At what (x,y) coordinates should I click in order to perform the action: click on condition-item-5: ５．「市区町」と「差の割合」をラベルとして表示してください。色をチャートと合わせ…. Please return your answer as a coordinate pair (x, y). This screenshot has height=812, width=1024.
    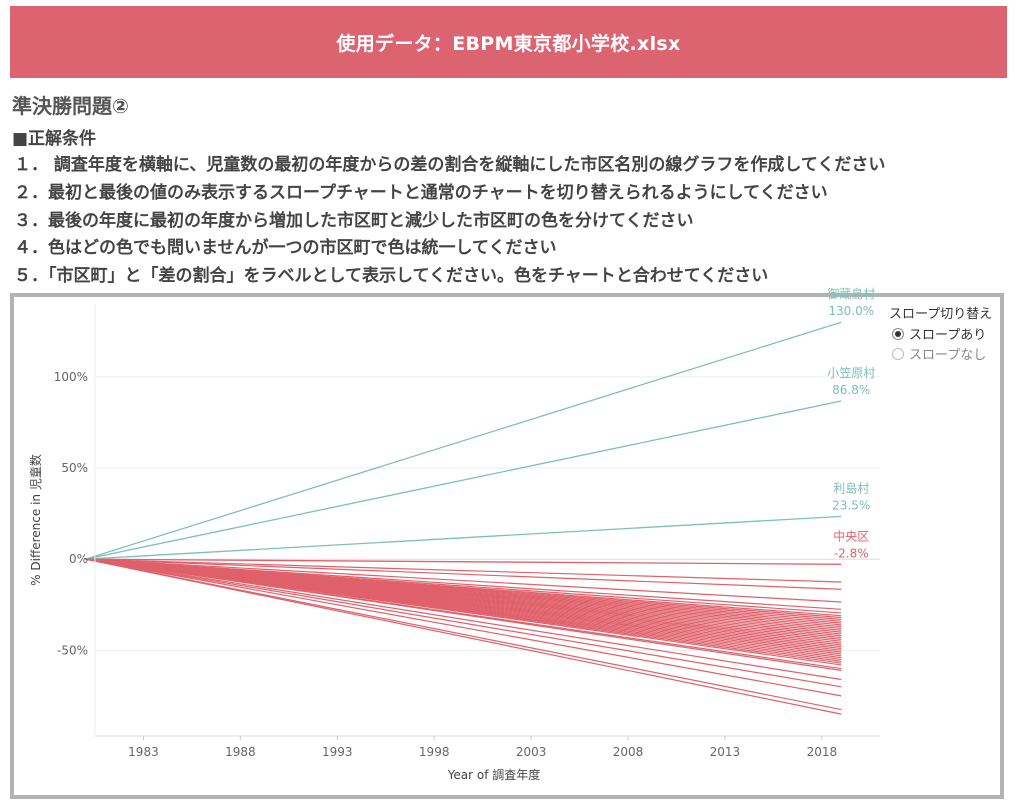
    Looking at the image, I should click on (391, 276).